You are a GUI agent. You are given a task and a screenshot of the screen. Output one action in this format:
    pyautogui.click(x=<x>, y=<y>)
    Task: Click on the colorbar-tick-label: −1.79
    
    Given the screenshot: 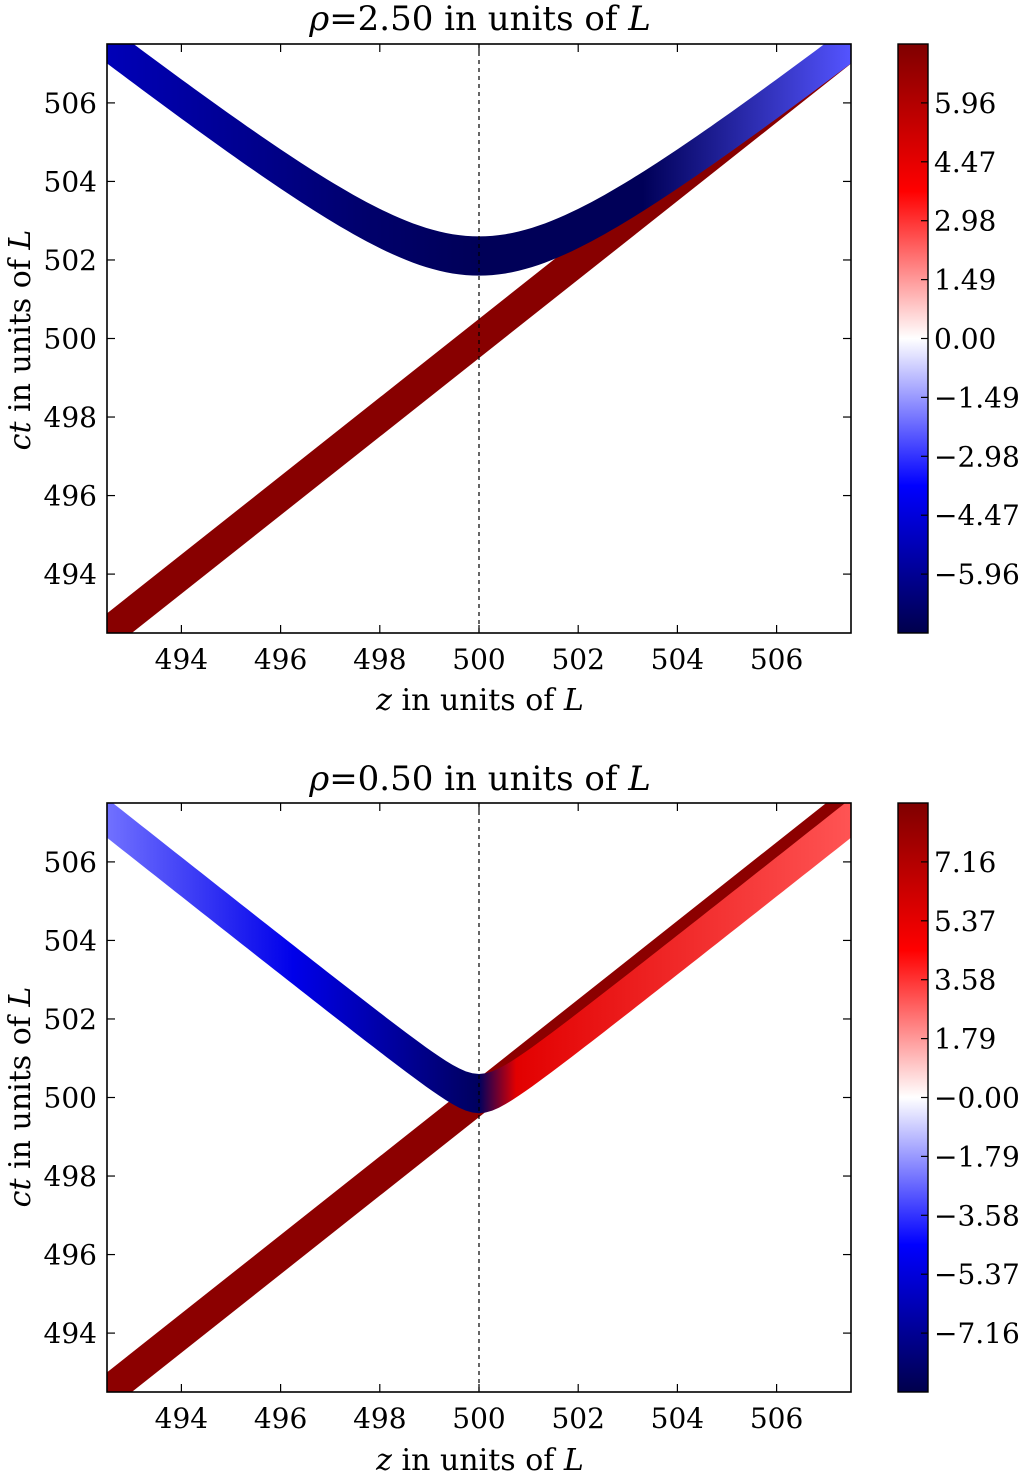 What is the action you would take?
    pyautogui.click(x=977, y=1156)
    